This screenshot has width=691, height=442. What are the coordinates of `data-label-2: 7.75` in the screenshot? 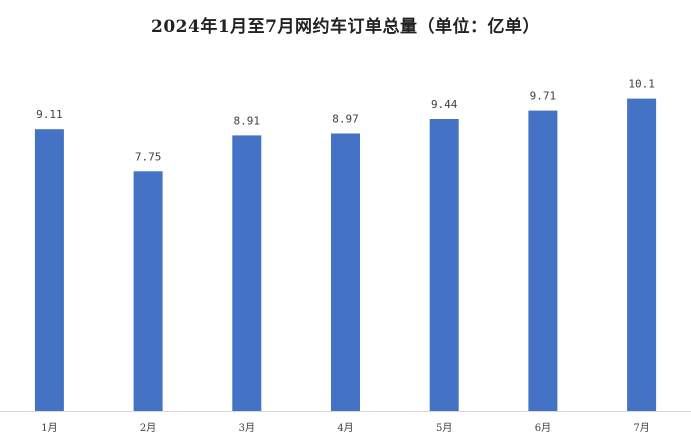 It's located at (148, 156).